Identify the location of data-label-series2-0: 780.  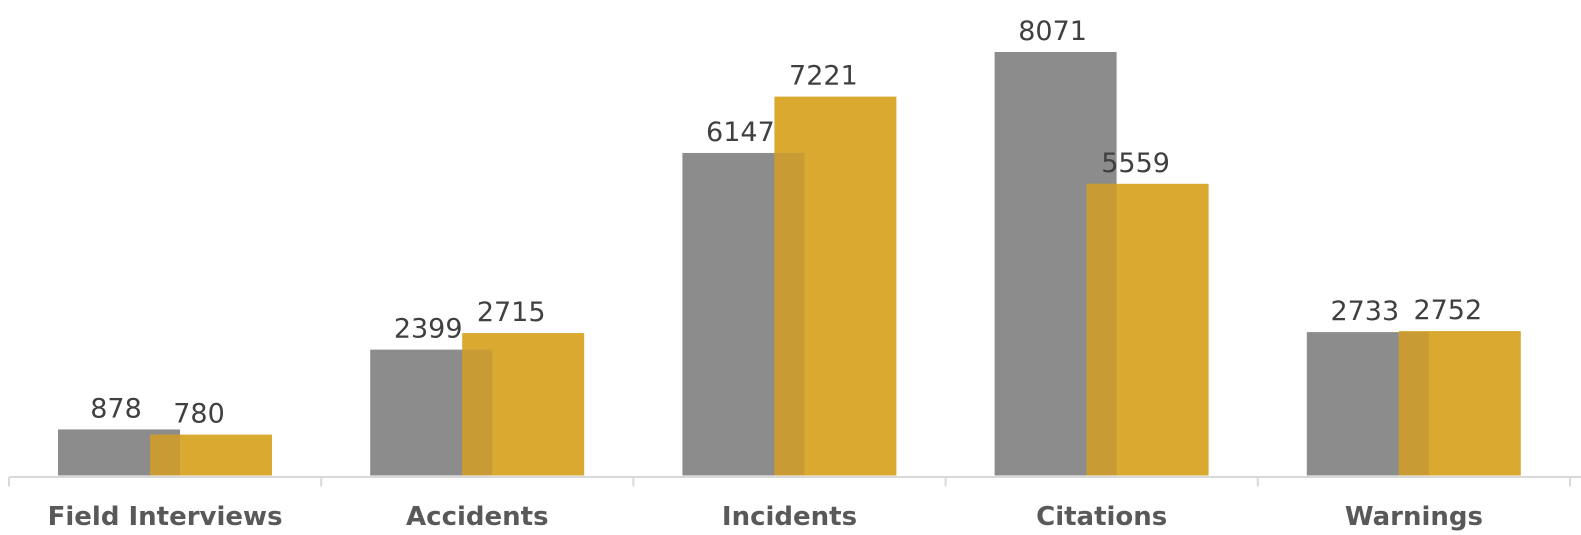
(199, 414).